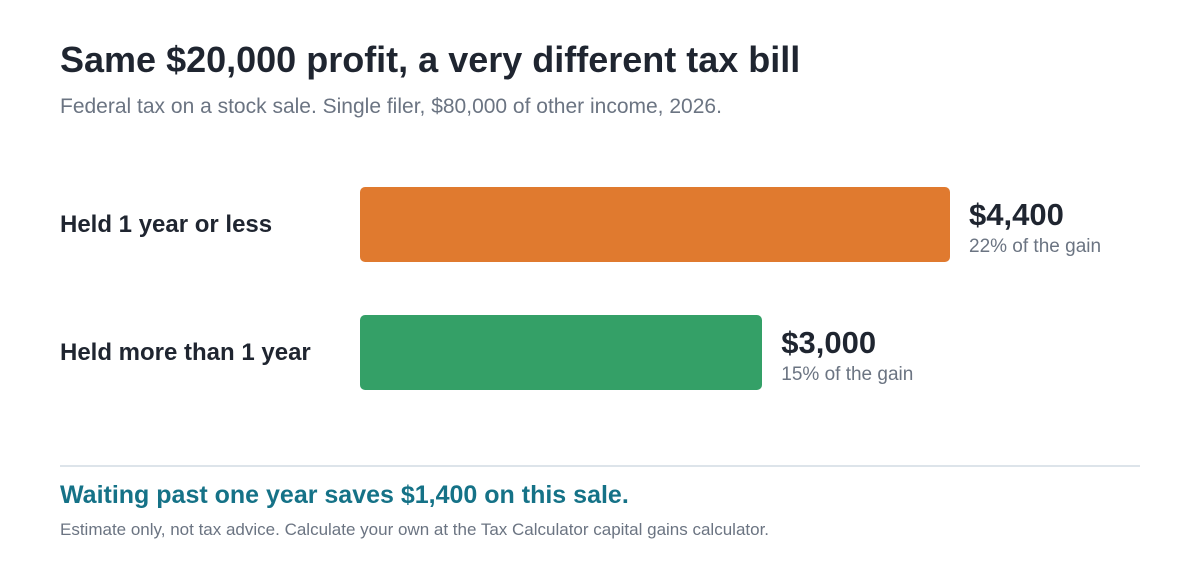 The width and height of the screenshot is (1200, 570). Describe the element at coordinates (1016, 214) in the screenshot. I see `bar-value-label: $4,400` at that location.